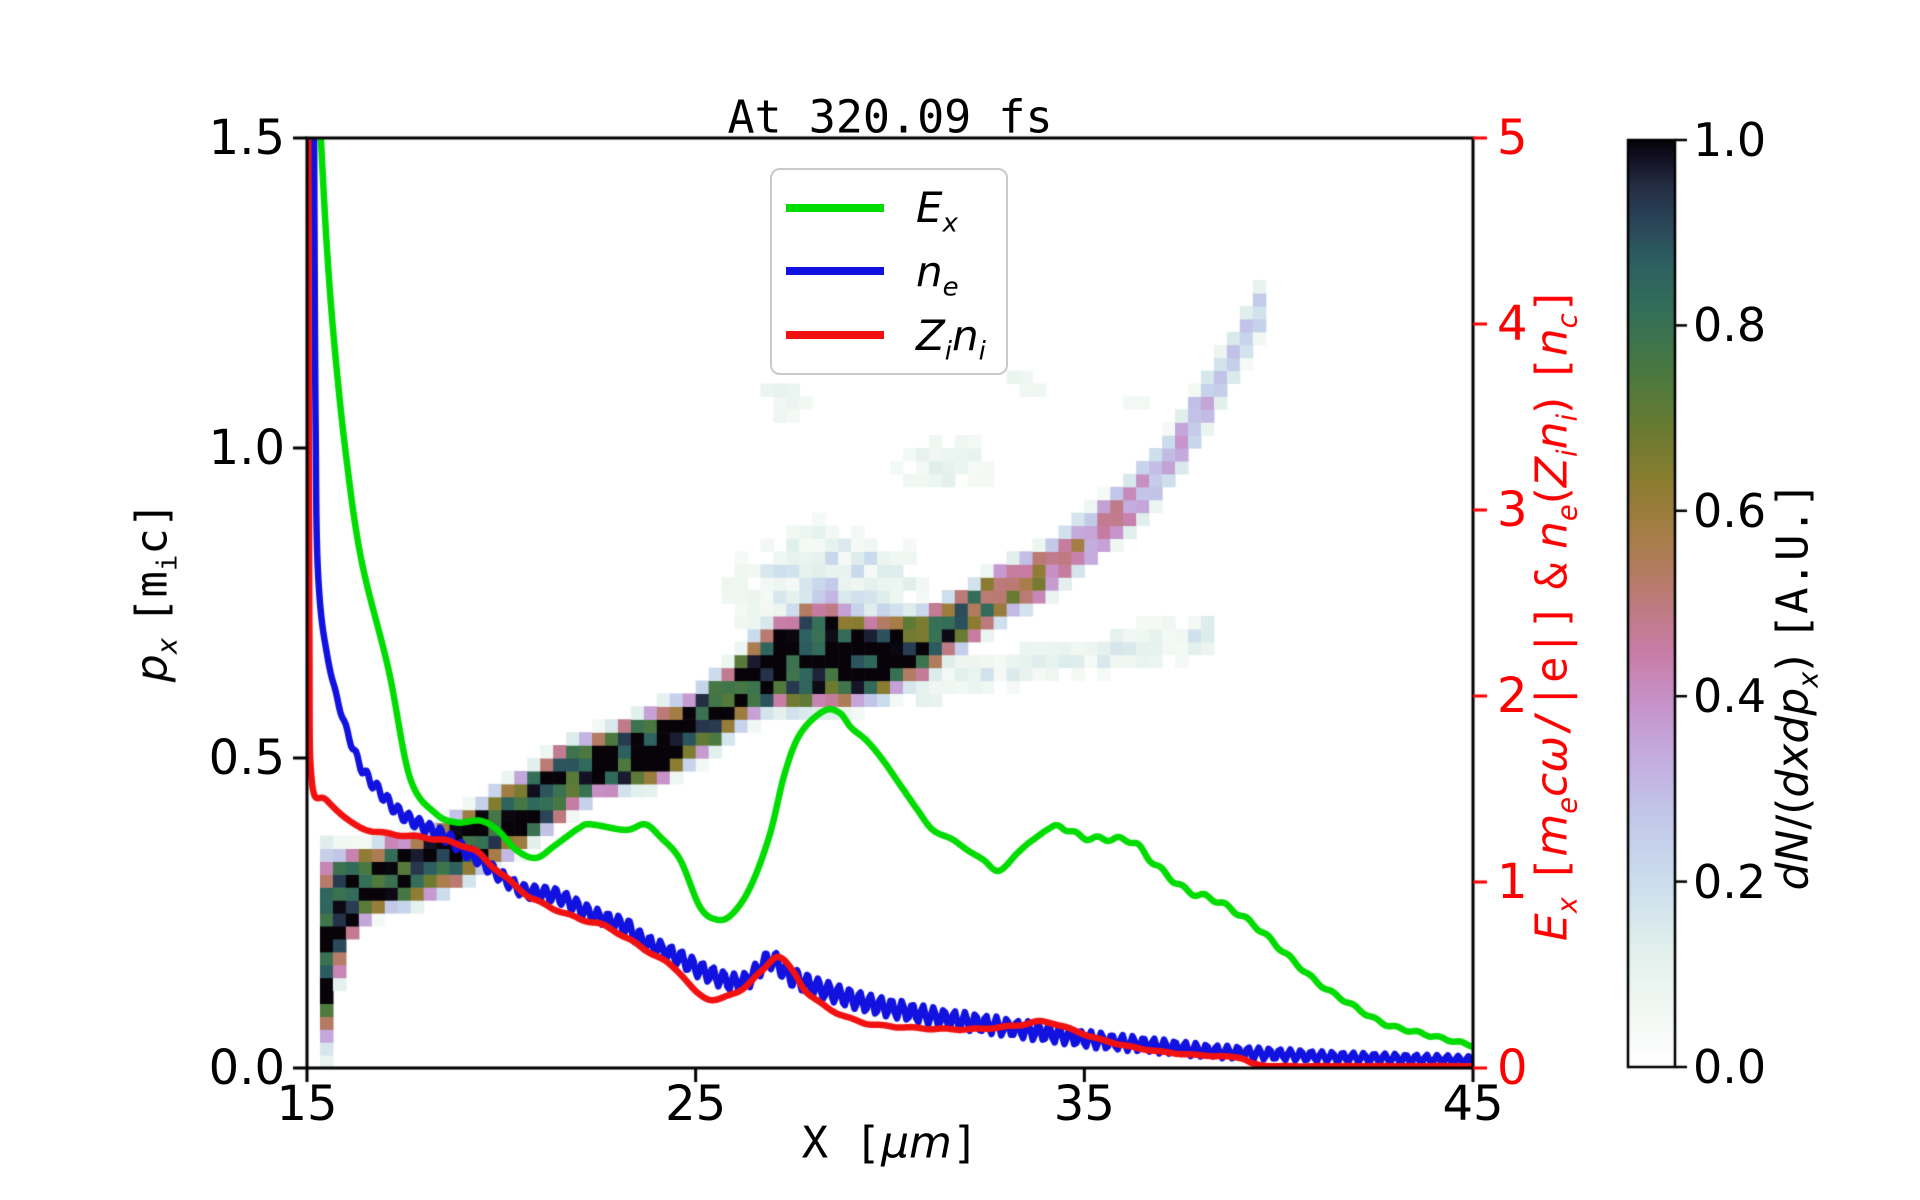  Describe the element at coordinates (155, 592) in the screenshot. I see `y-axis-left-label: px [mic]` at that location.